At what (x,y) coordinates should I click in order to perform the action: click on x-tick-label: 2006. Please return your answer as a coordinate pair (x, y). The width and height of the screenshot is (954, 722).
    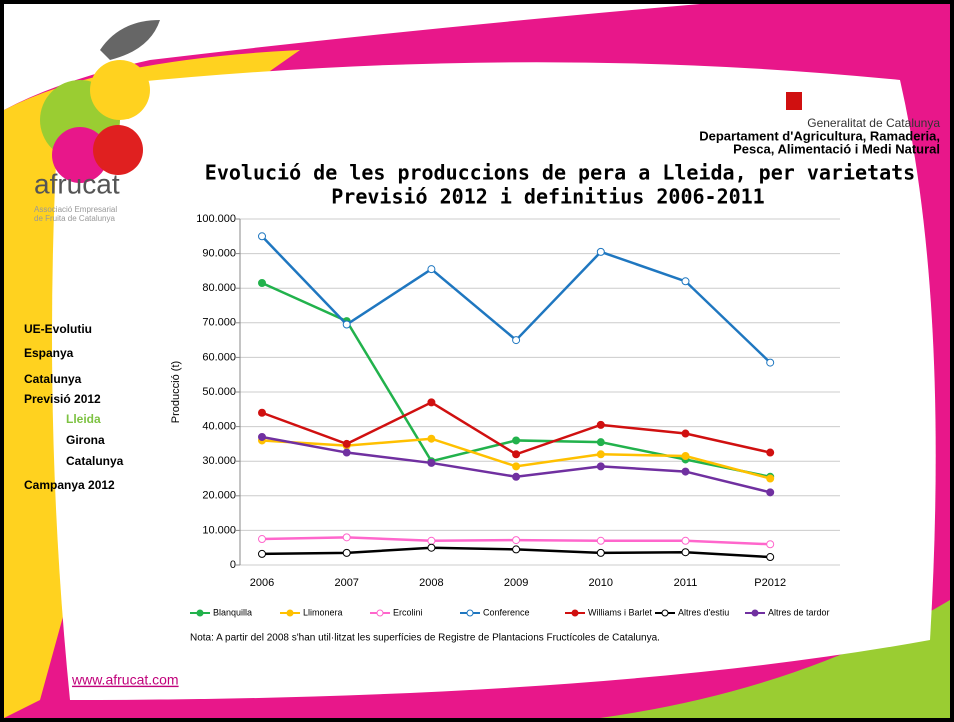
    Looking at the image, I should click on (262, 583).